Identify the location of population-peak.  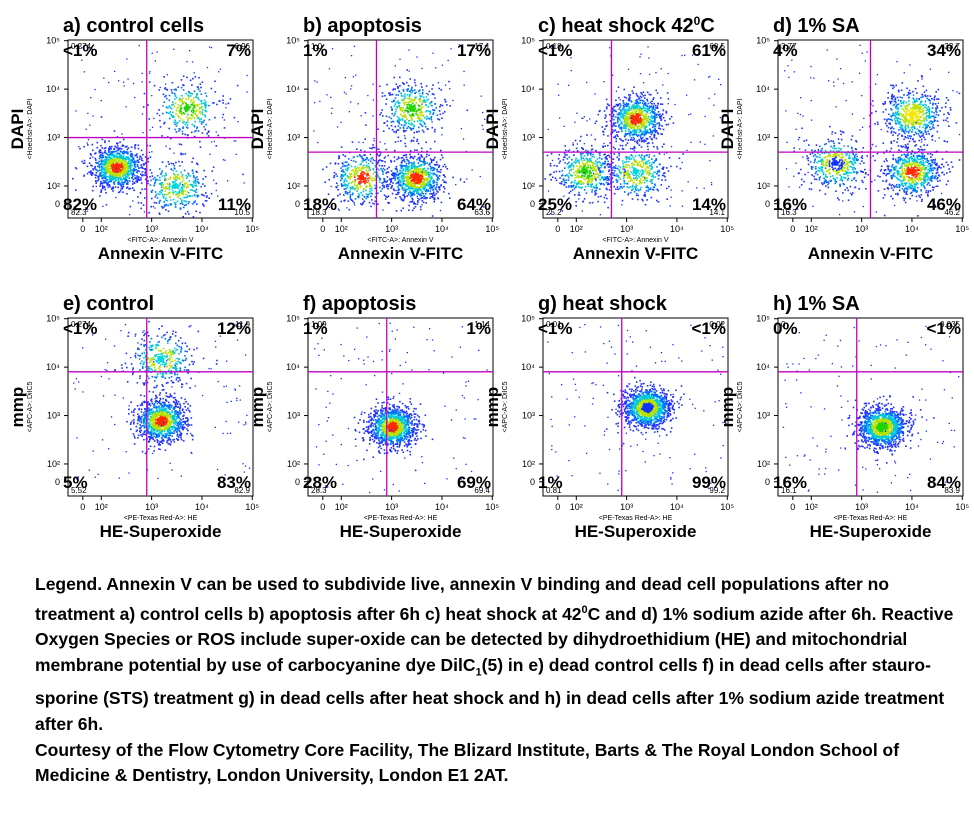
(186, 108).